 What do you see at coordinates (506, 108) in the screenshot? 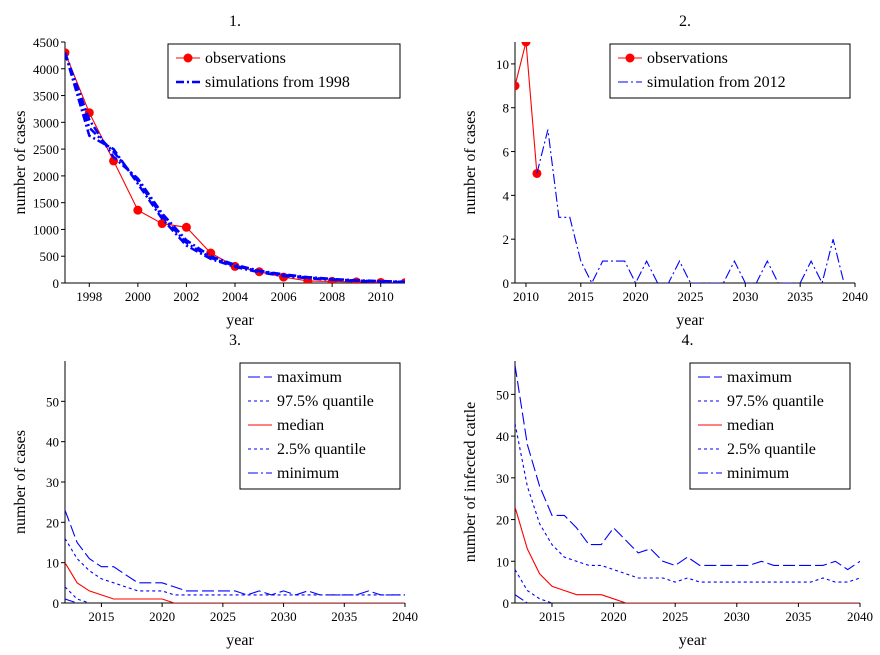
I see `y-tick-label: 8` at bounding box center [506, 108].